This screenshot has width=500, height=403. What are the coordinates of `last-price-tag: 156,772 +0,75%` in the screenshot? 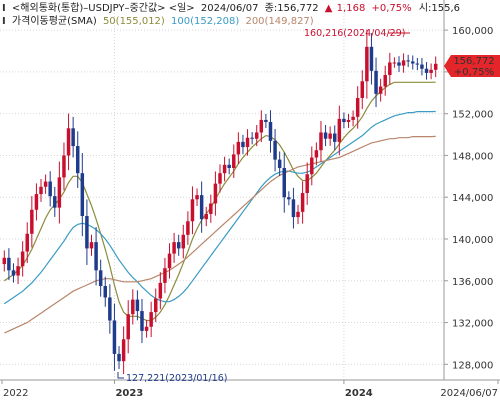 It's located at (472, 66).